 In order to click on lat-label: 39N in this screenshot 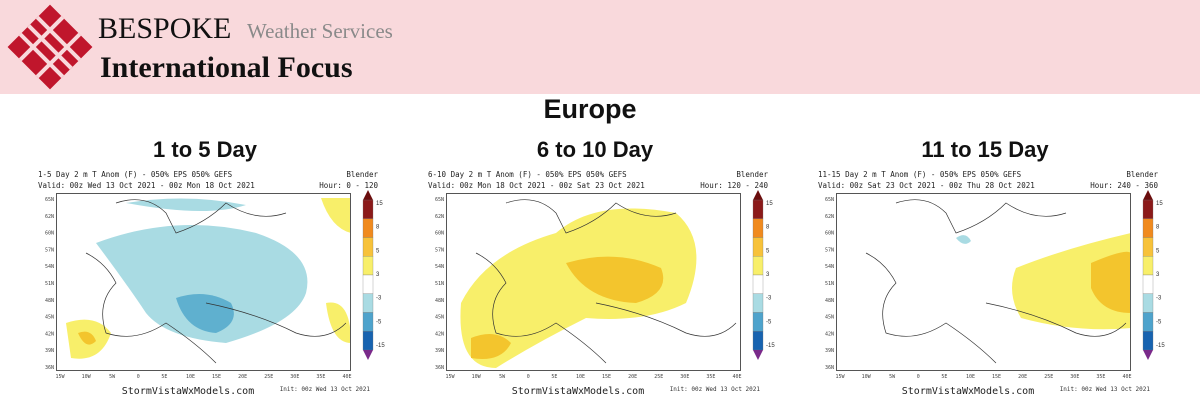, I will do `click(49, 351)`.